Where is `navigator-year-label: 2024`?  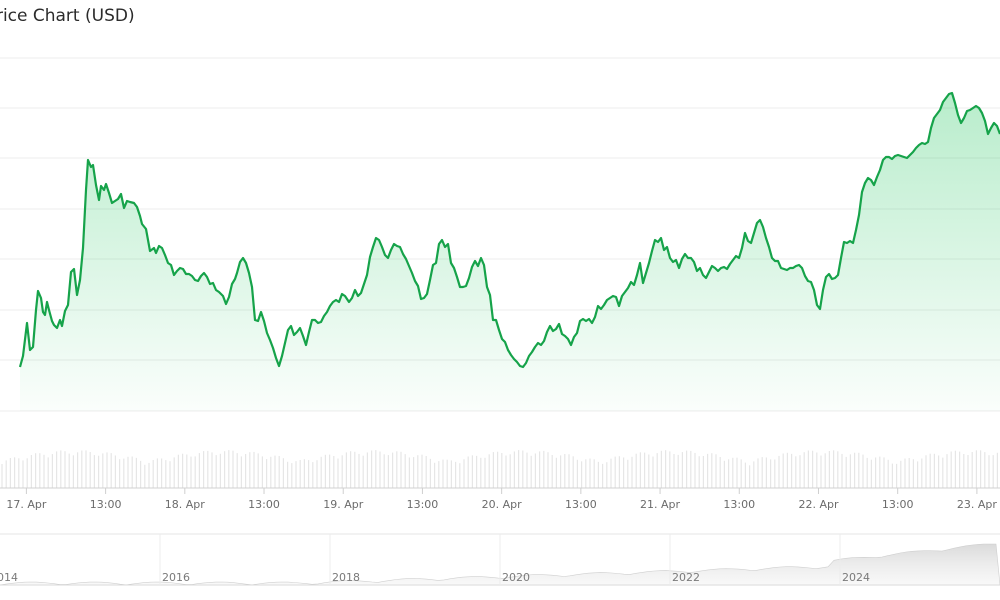
navigator-year-label: 2024 is located at coordinates (856, 577).